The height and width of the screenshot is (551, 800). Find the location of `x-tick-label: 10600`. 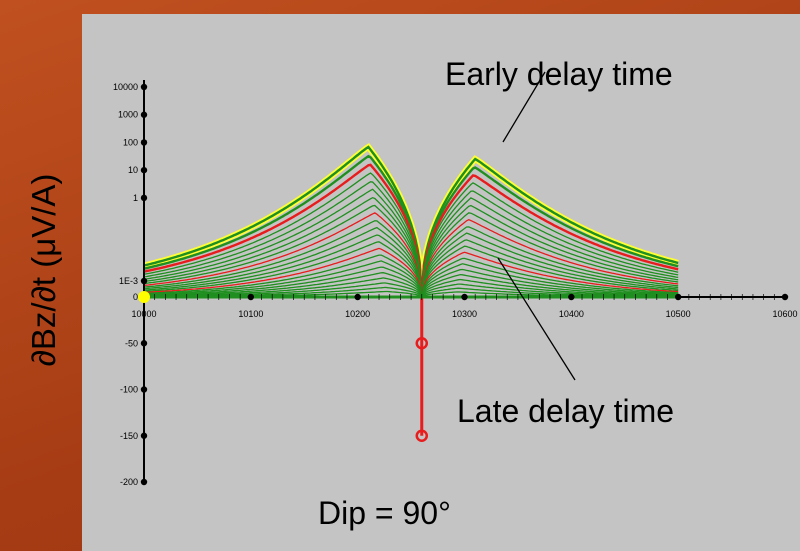

x-tick-label: 10600 is located at coordinates (784, 314).